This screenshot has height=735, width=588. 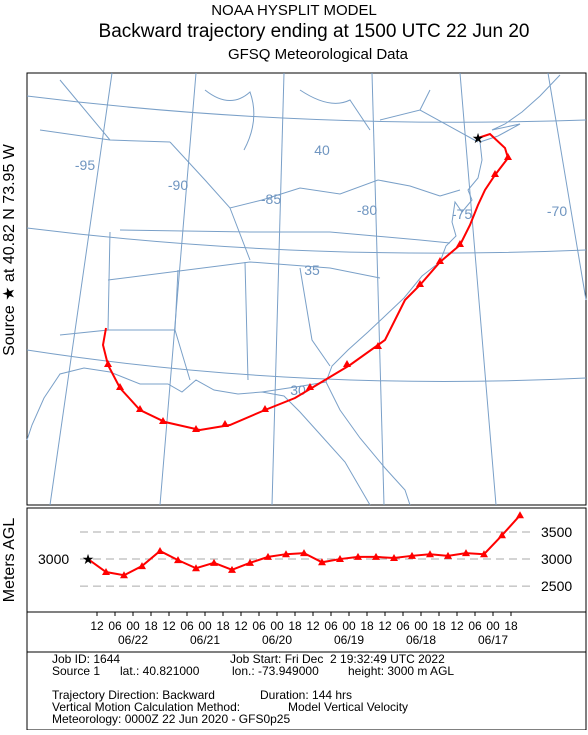 What do you see at coordinates (133, 695) in the screenshot?
I see `info-text: Trajectory Direction: Backward` at bounding box center [133, 695].